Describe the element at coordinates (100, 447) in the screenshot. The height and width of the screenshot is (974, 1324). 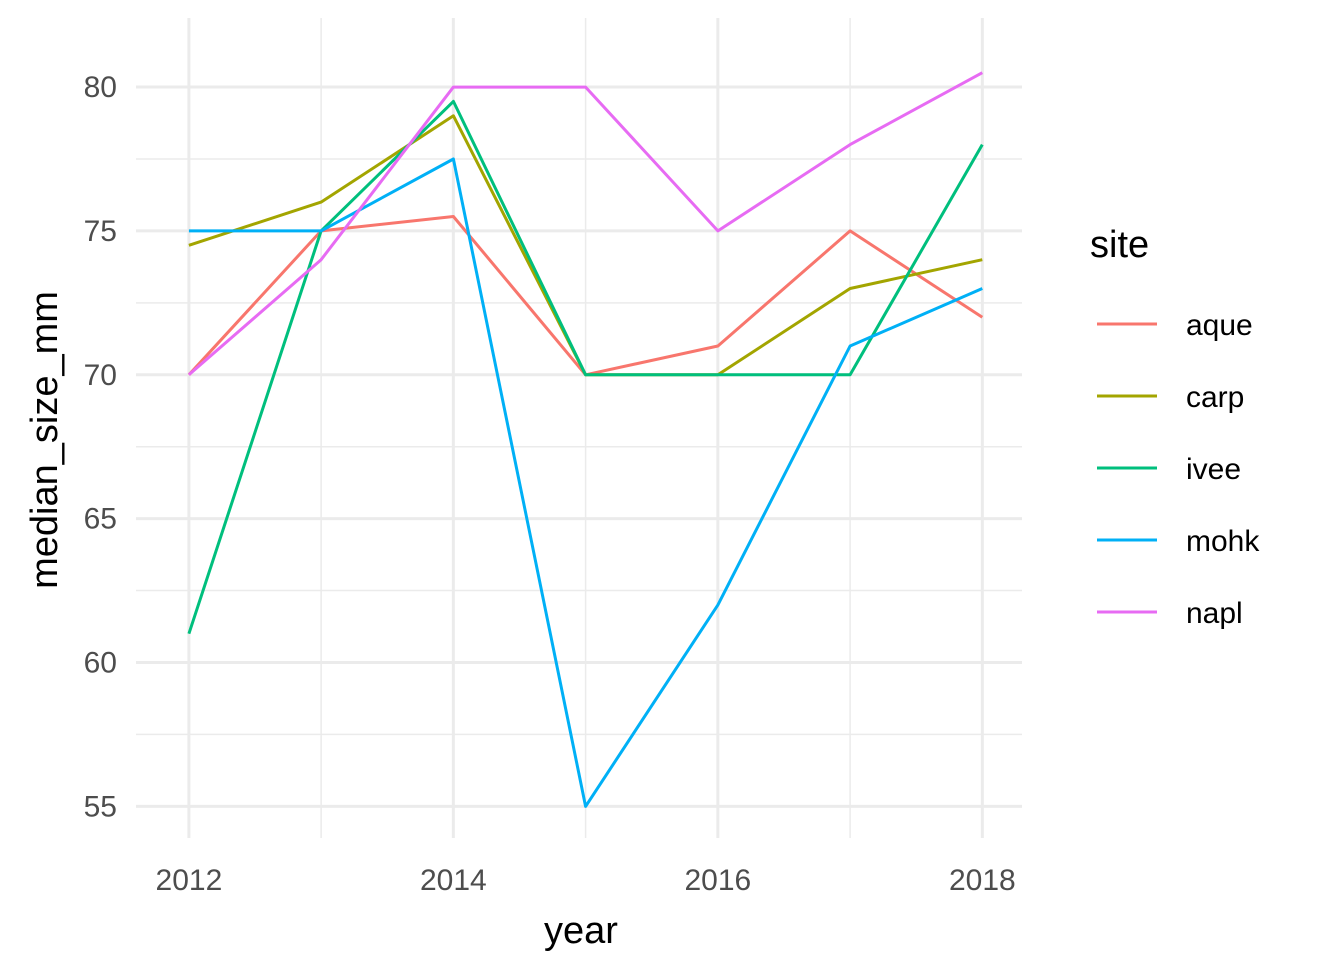
I see `y-axis-tick-labels: 55 60 65 70 75 80` at that location.